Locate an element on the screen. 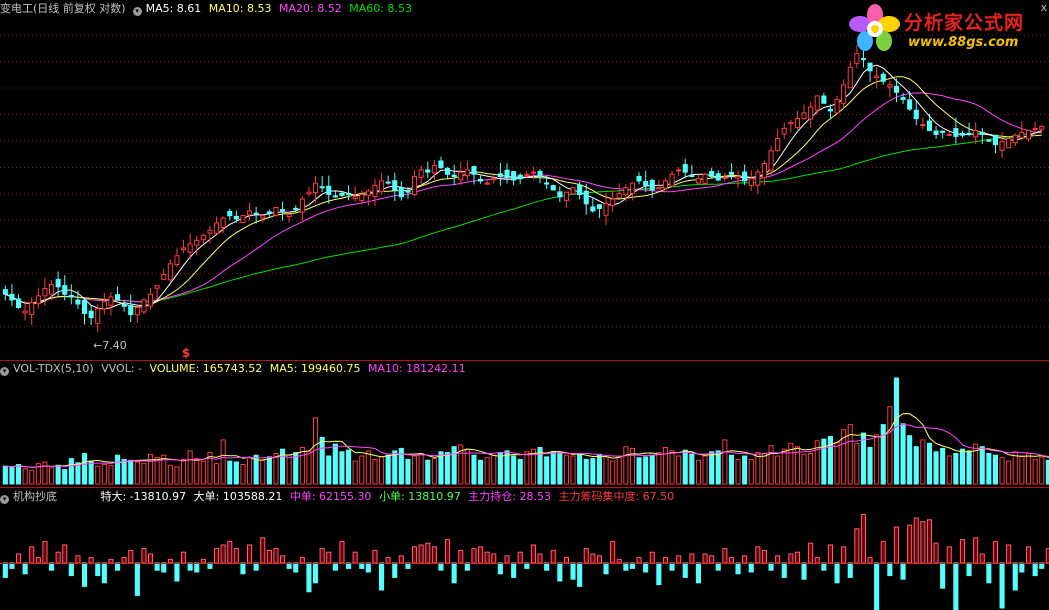 This screenshot has height=610, width=1049. volume-indicator-name: VOL-TDX(5,10) is located at coordinates (53, 368).